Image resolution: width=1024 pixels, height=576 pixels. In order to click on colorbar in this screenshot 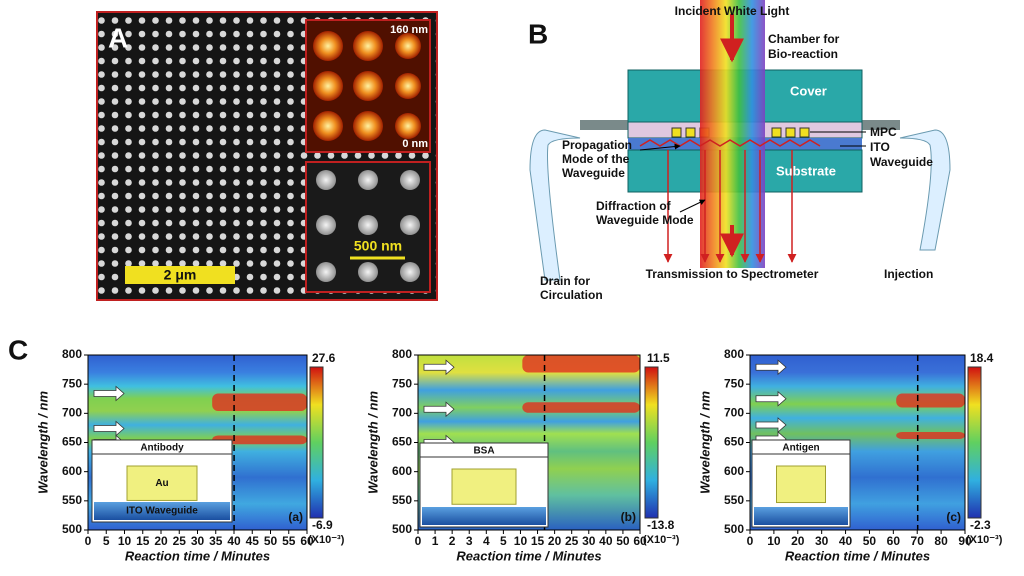, I will do `click(974, 442)`.